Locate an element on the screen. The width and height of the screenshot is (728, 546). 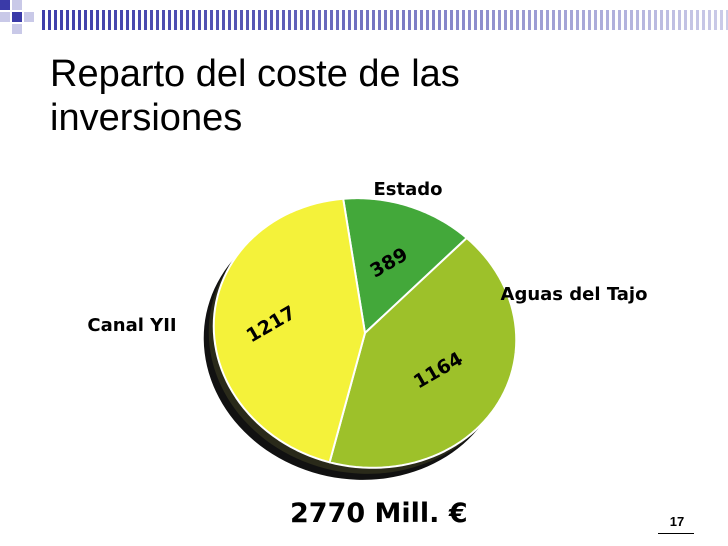
page-number: 17 is located at coordinates (677, 521).